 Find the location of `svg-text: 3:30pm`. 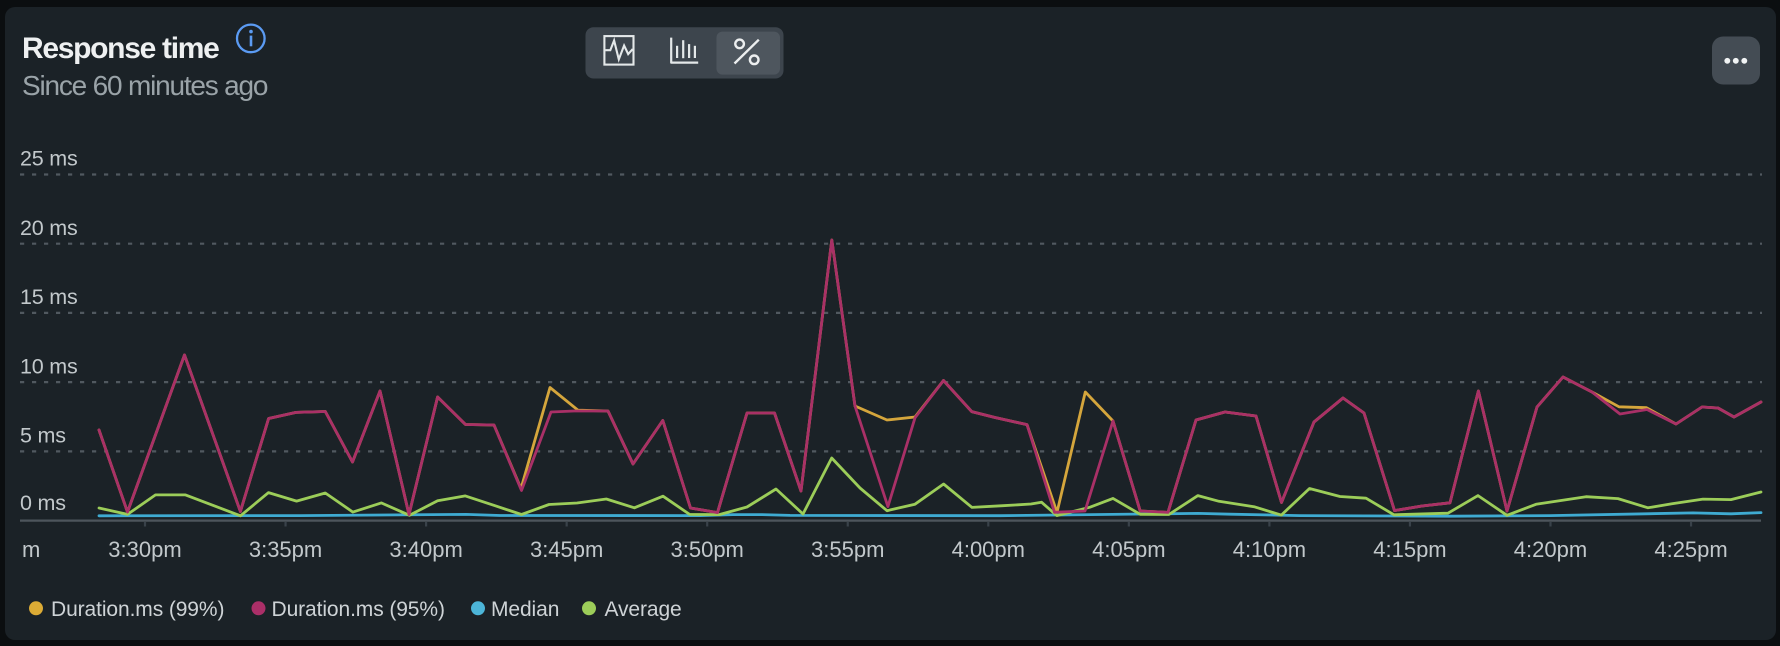

svg-text: 3:30pm is located at coordinates (144, 549).